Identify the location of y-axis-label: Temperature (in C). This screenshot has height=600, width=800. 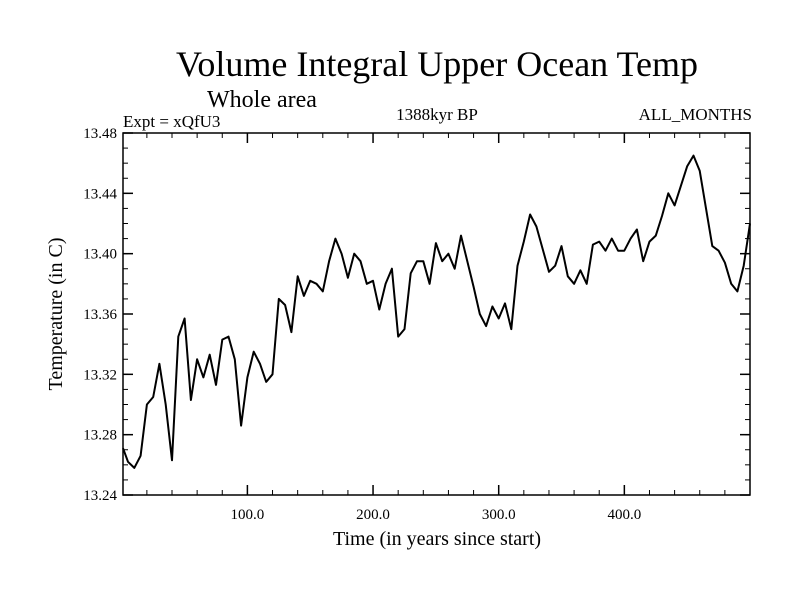
(56, 314).